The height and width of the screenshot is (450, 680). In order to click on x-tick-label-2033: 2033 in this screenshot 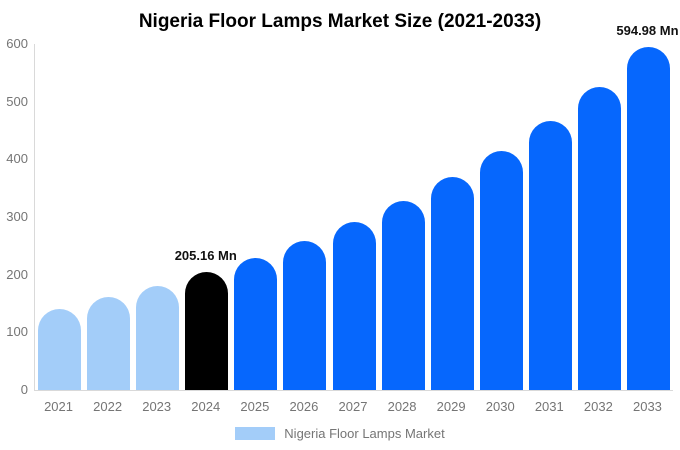, I will do `click(647, 406)`.